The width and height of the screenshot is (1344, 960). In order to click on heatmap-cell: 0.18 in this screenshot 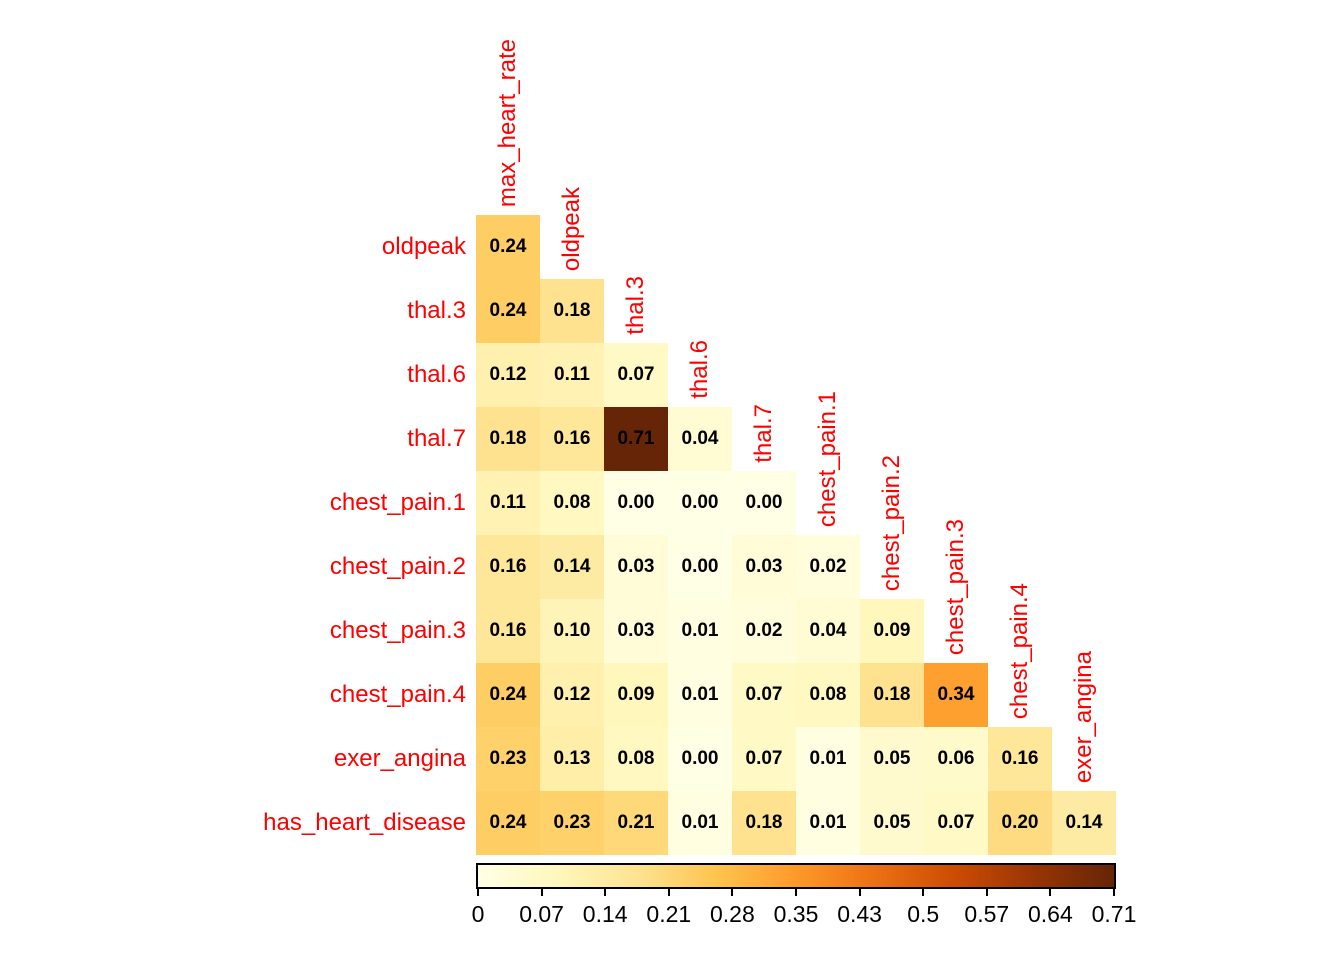, I will do `click(572, 311)`.